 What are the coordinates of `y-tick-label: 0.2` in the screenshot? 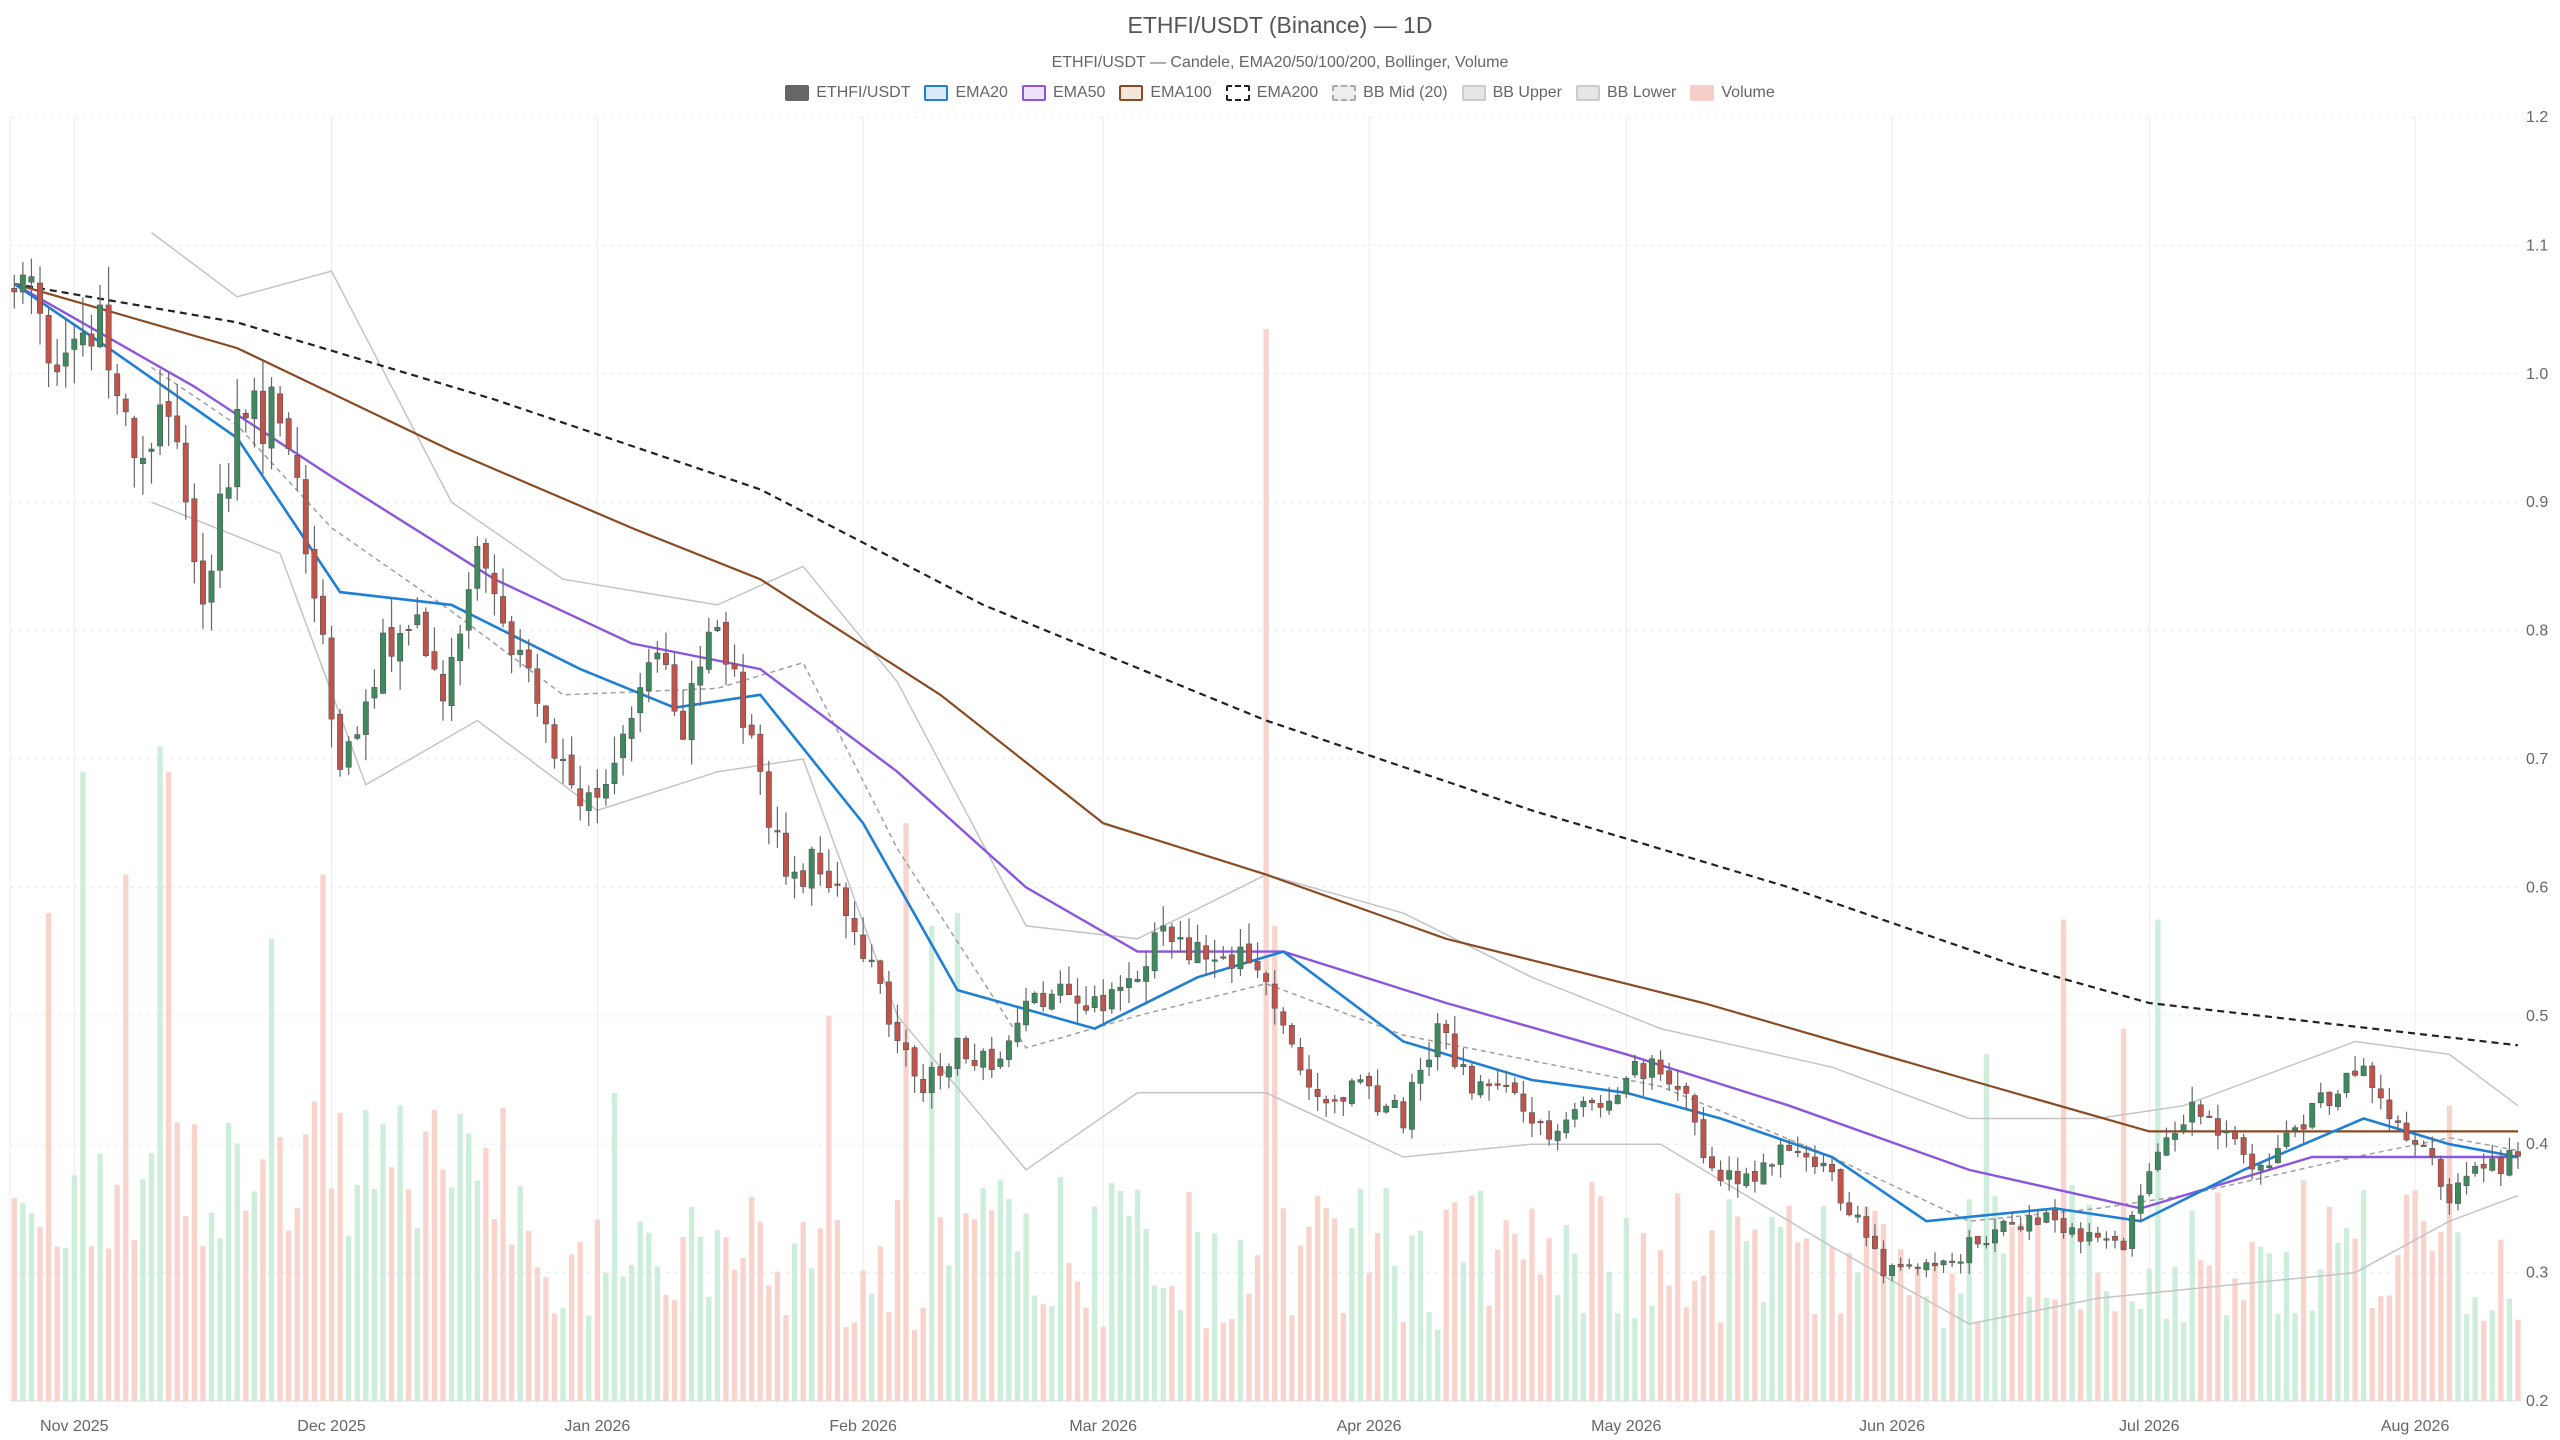 It's located at (2537, 1401).